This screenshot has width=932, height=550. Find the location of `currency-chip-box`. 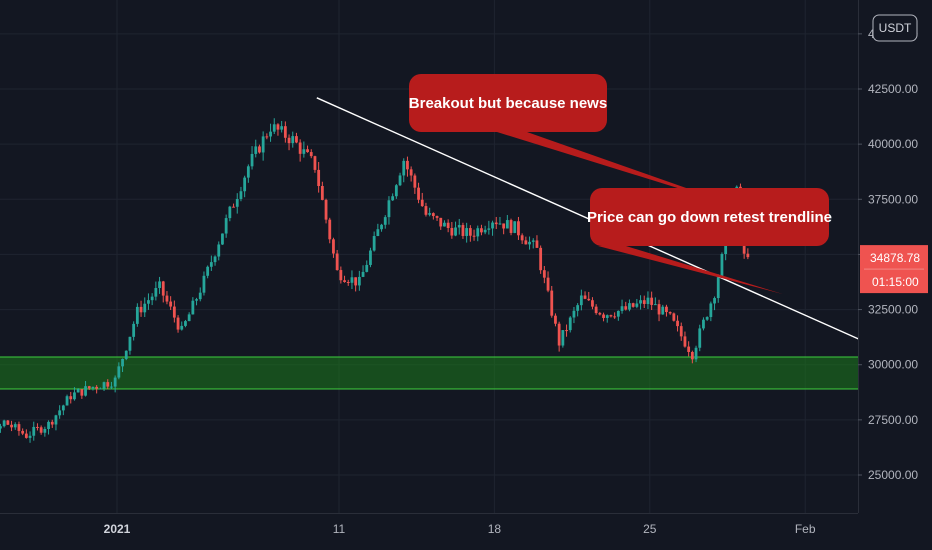

currency-chip-box is located at coordinates (895, 28).